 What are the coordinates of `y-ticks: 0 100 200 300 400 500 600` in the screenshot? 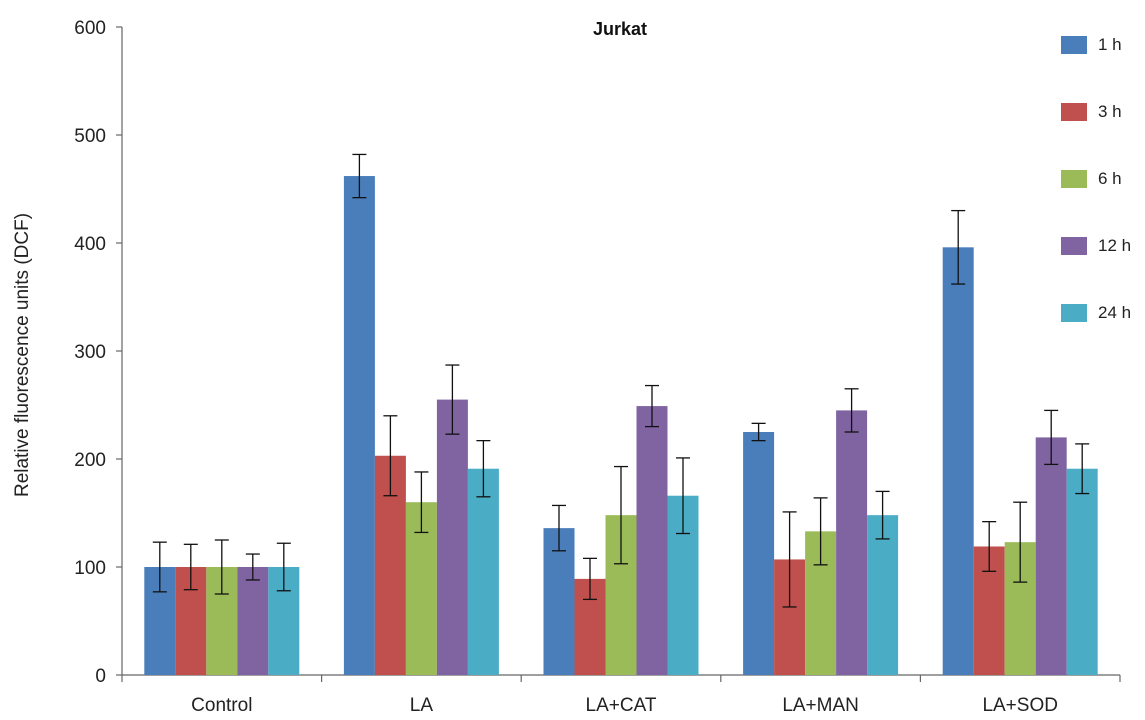 It's located at (98, 352).